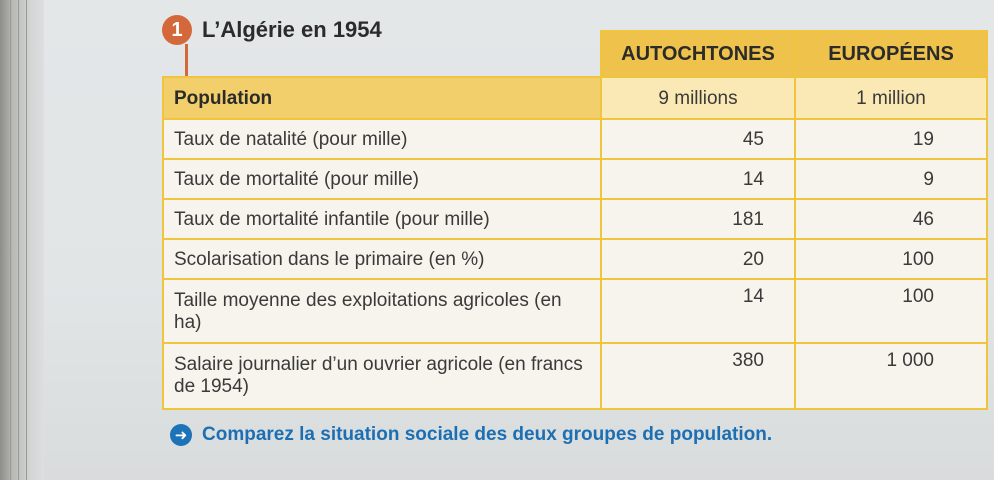 This screenshot has height=480, width=994. I want to click on cell-europeens: 9, so click(891, 180).